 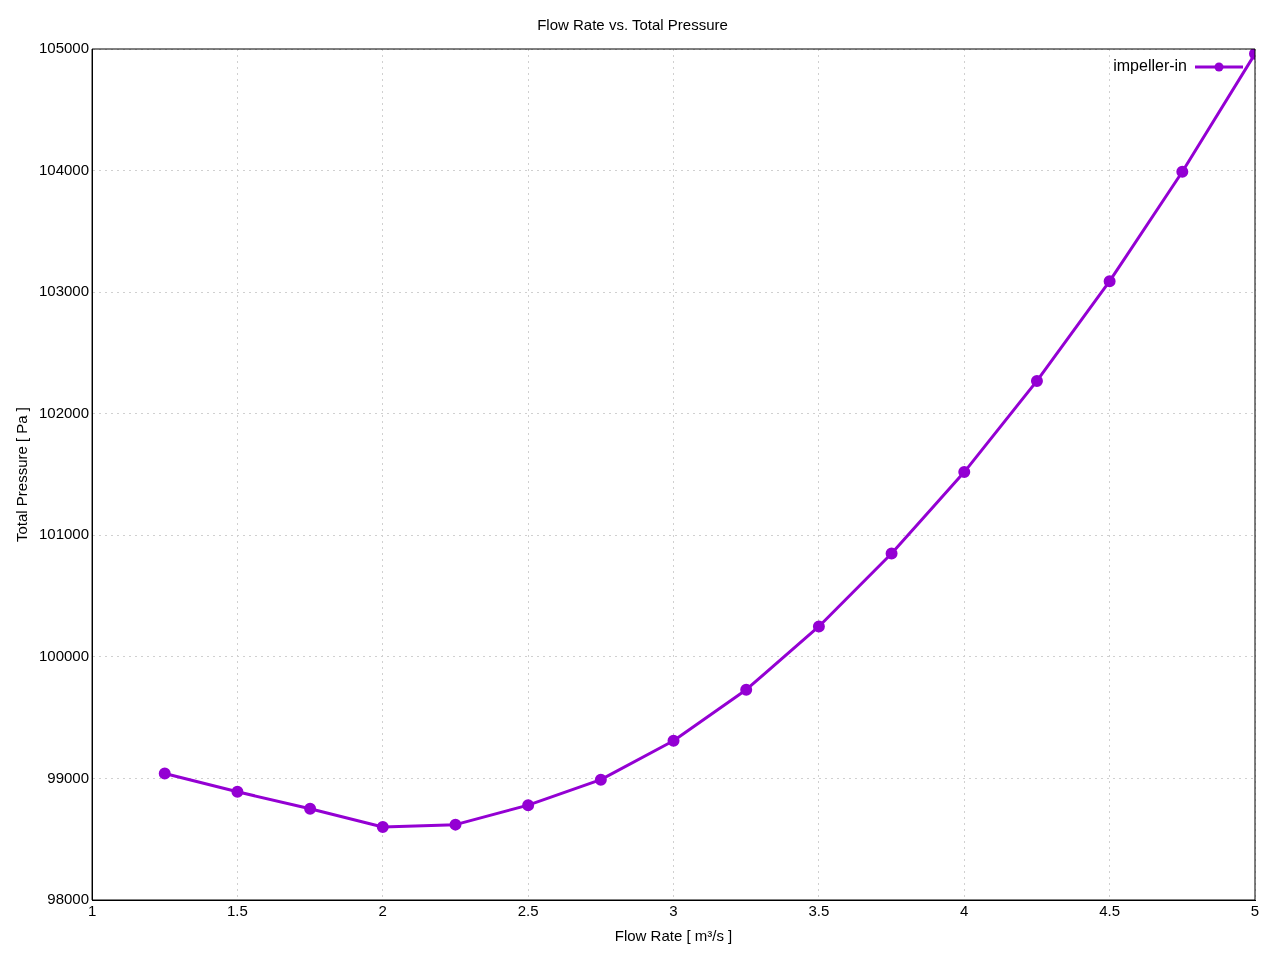 What do you see at coordinates (64, 412) in the screenshot?
I see `y-tick-label: 102000` at bounding box center [64, 412].